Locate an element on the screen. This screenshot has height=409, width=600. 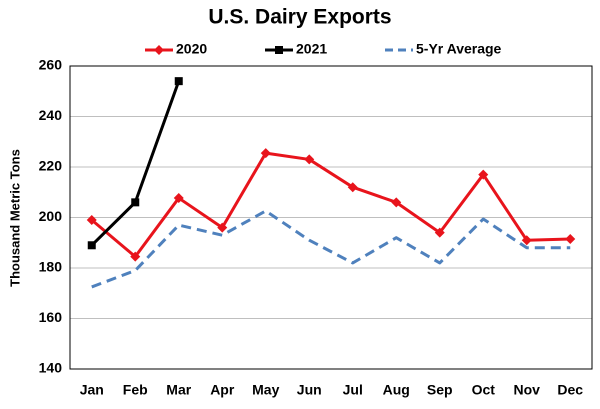
x-tick-label: Feb is located at coordinates (135, 390).